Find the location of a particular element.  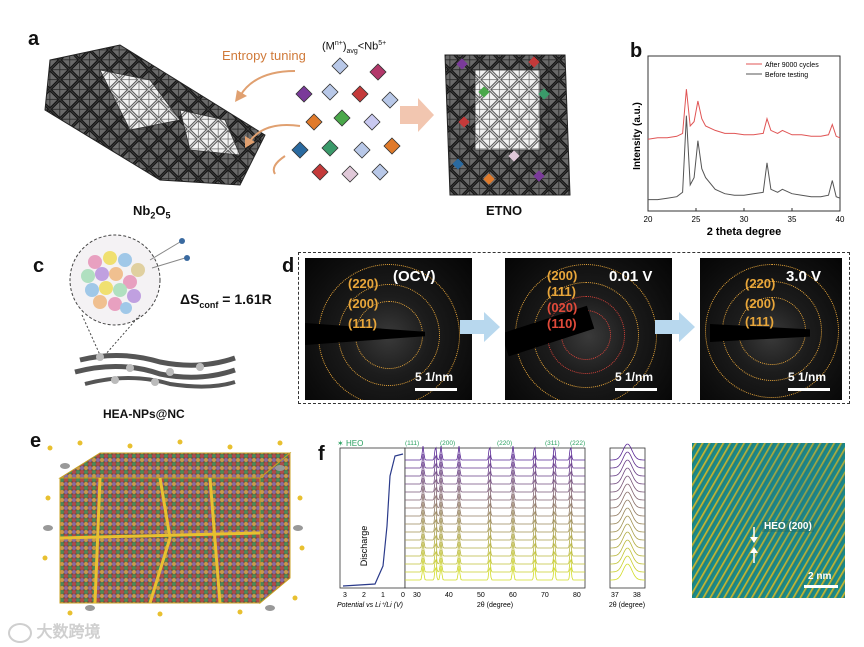

svg-text: 80 is located at coordinates (577, 595).